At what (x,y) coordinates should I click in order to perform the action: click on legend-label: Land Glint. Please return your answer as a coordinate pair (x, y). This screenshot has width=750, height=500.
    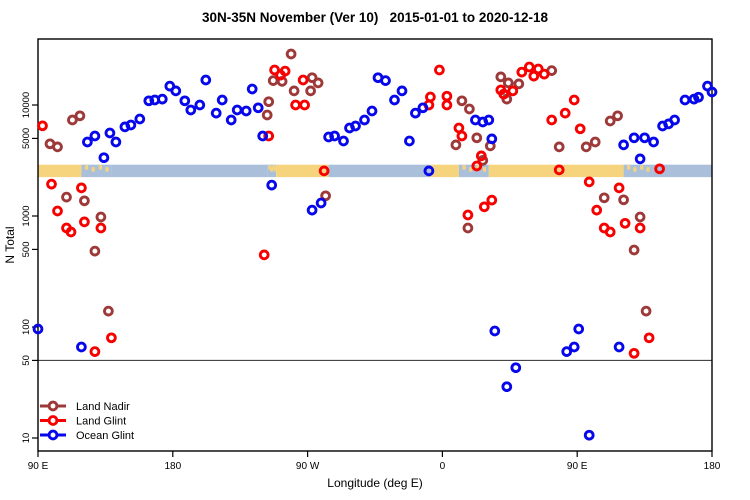
    Looking at the image, I should click on (101, 422).